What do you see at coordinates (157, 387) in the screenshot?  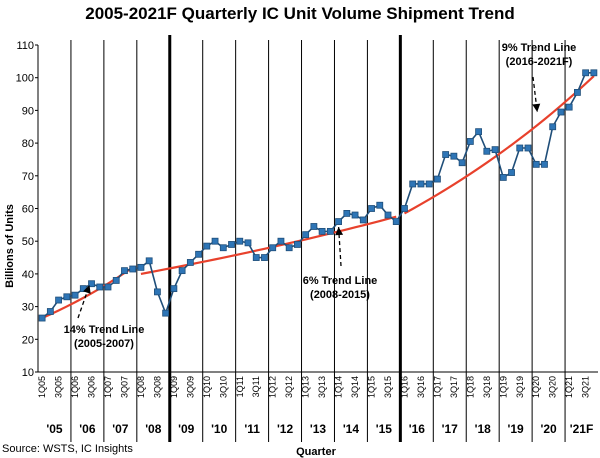 I see `x-tick-label: 3Q08` at bounding box center [157, 387].